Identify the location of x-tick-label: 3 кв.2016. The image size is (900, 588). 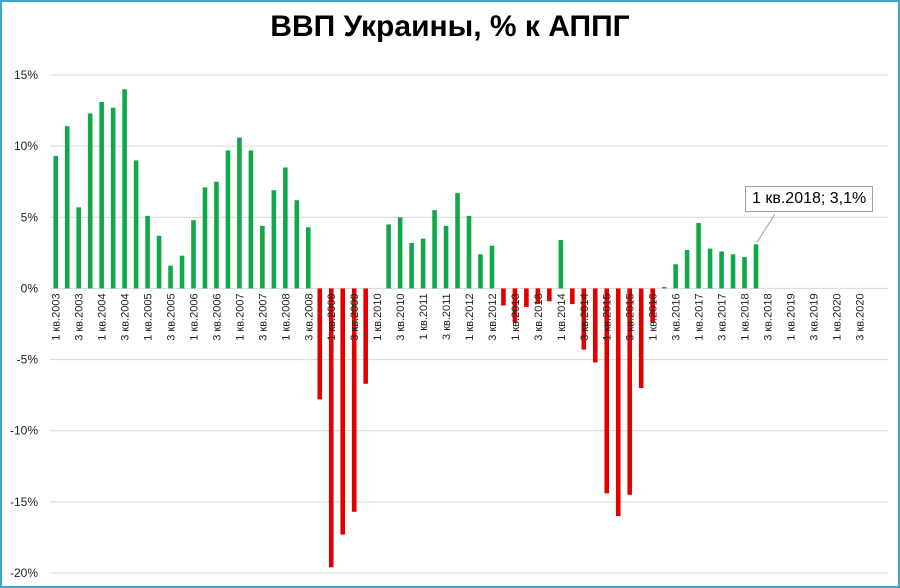
(677, 316).